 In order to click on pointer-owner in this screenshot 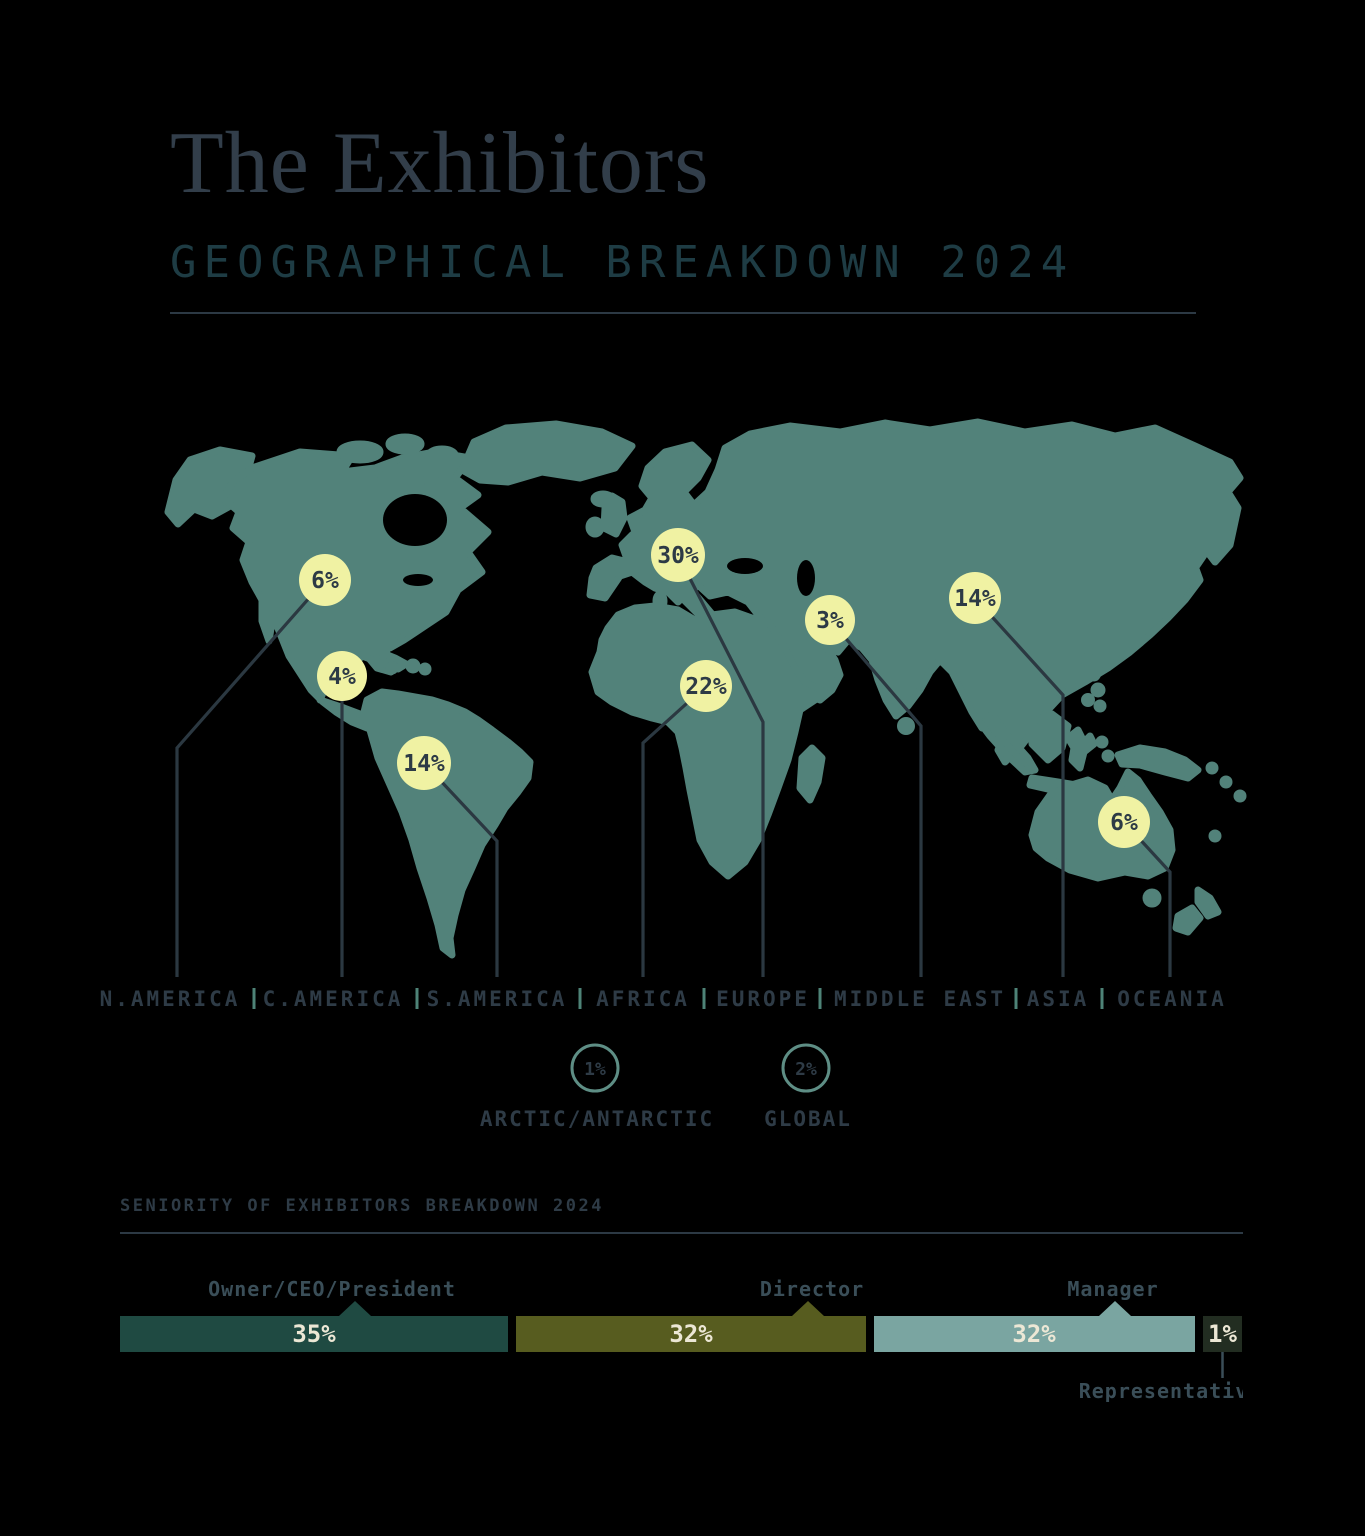, I will do `click(355, 1308)`.